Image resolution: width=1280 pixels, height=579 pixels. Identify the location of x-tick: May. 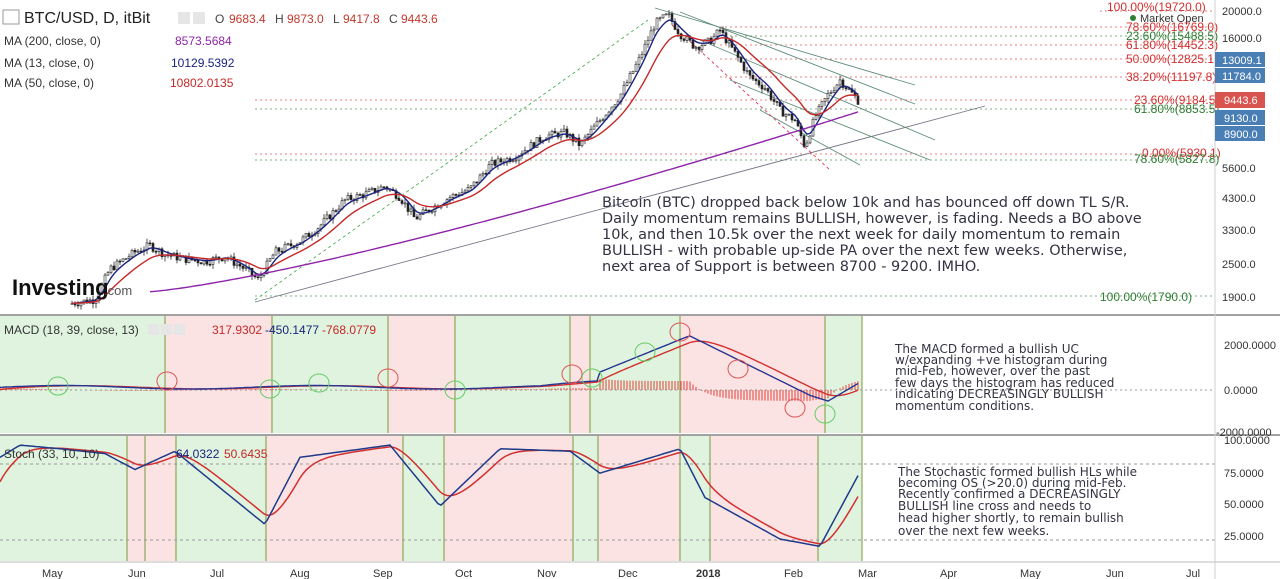
(1030, 573).